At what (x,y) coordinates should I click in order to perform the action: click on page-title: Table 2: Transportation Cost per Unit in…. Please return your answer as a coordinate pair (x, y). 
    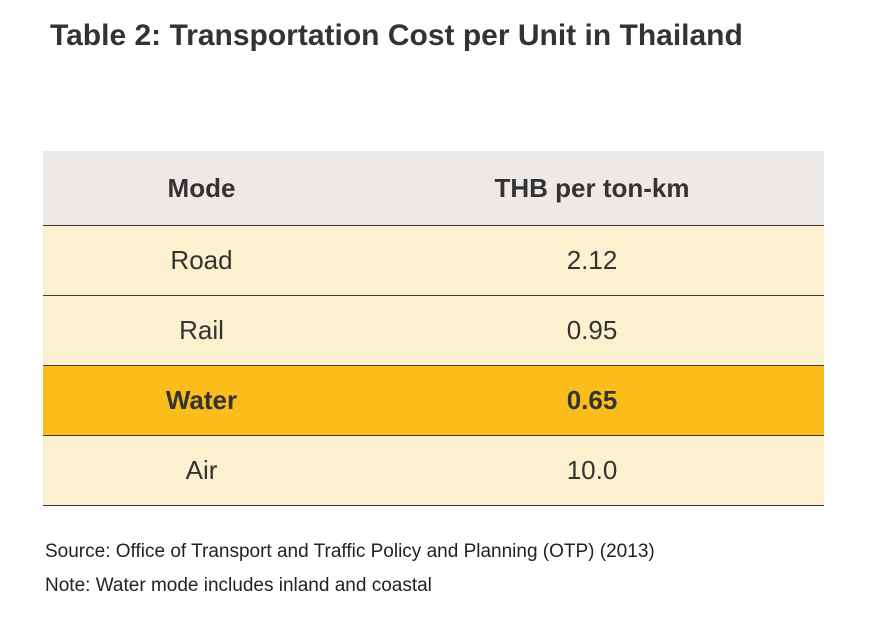
    Looking at the image, I should click on (396, 35).